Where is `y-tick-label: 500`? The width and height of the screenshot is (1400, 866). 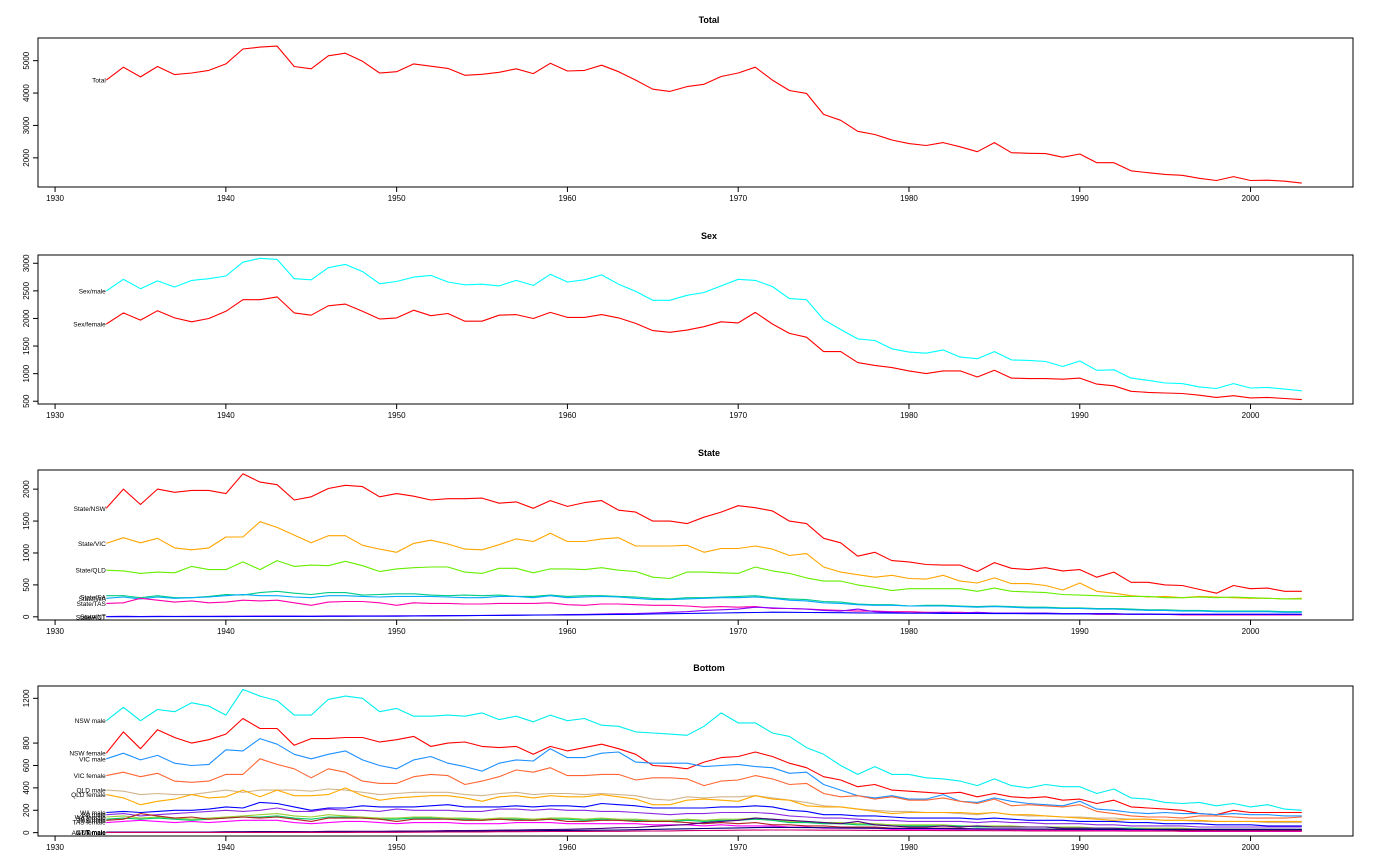
y-tick-label: 500 is located at coordinates (26, 585).